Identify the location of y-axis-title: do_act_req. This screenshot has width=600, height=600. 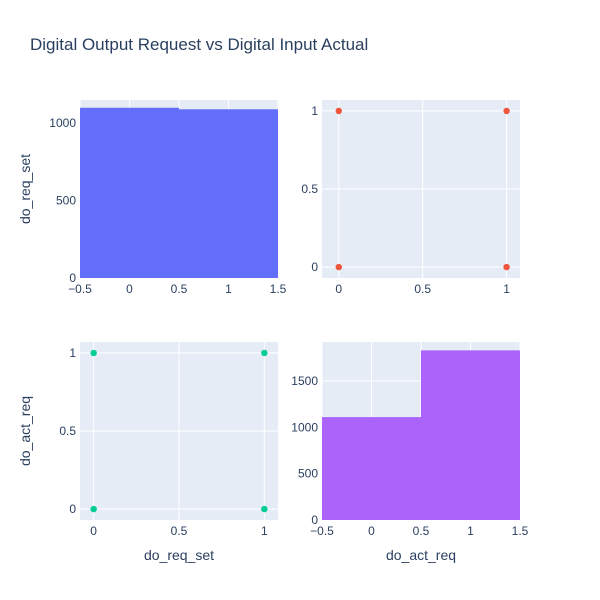
(25, 431).